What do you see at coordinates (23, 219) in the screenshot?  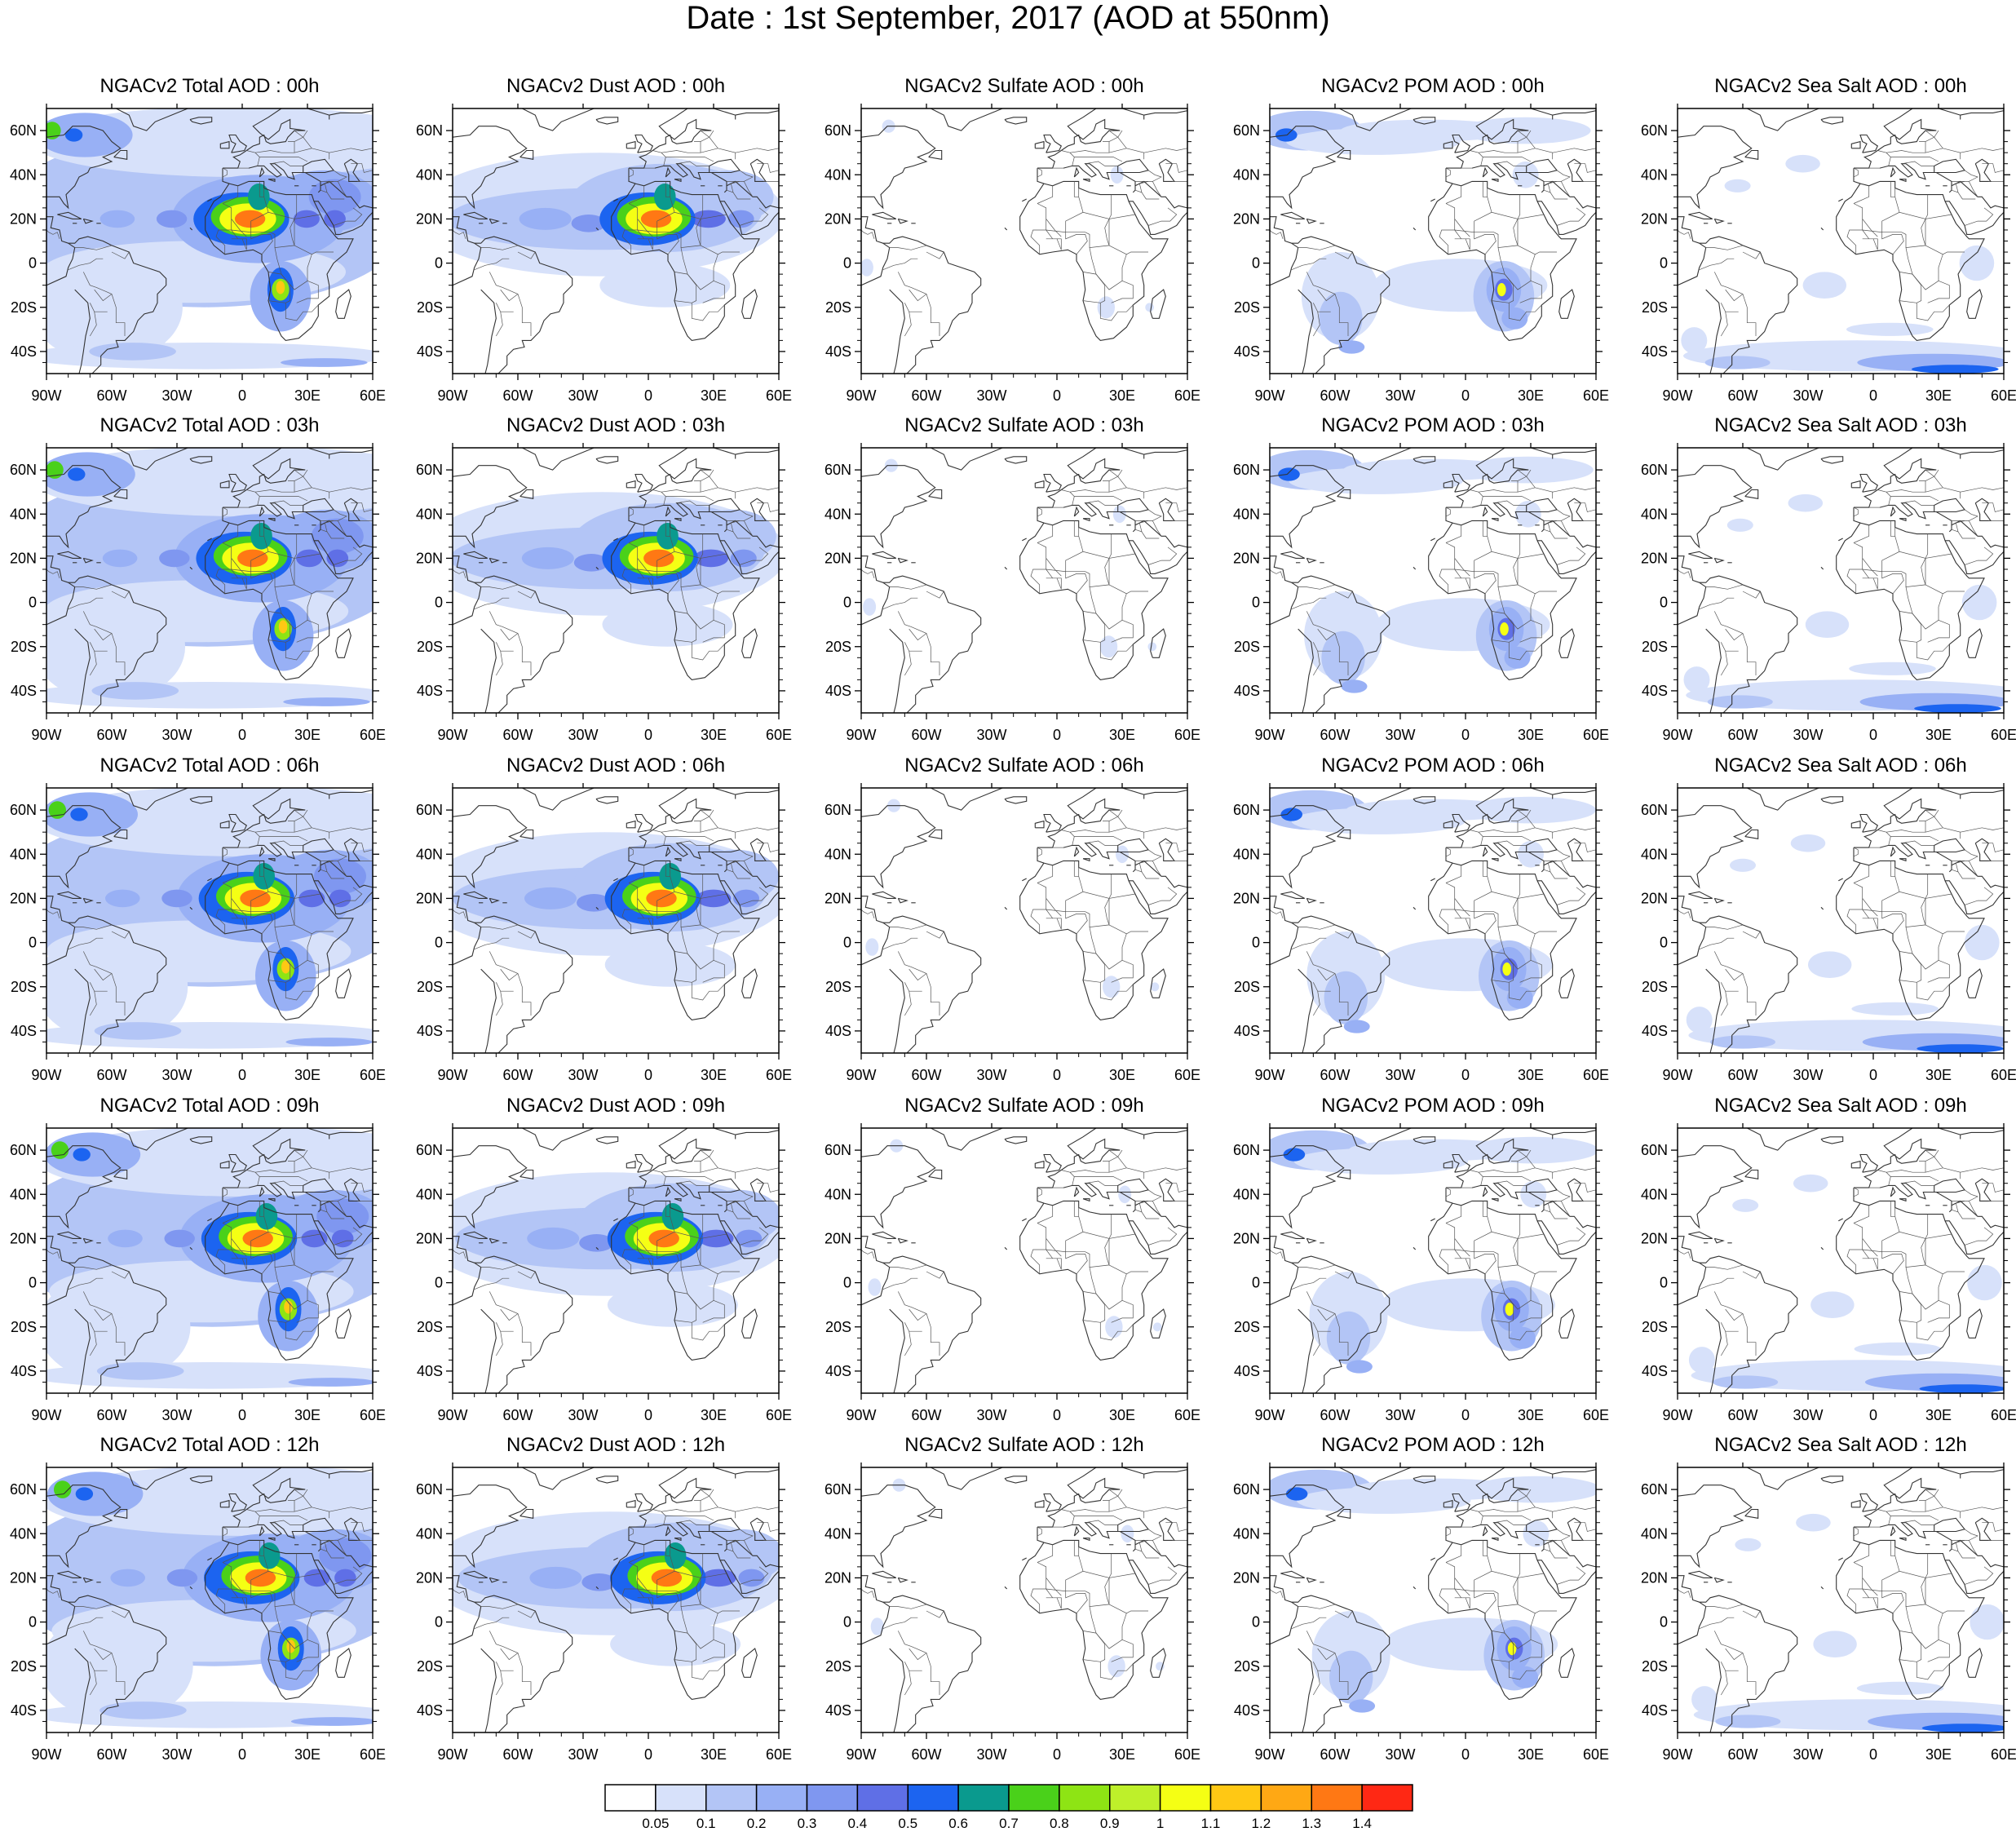 I see `y-tick-label: 20N` at bounding box center [23, 219].